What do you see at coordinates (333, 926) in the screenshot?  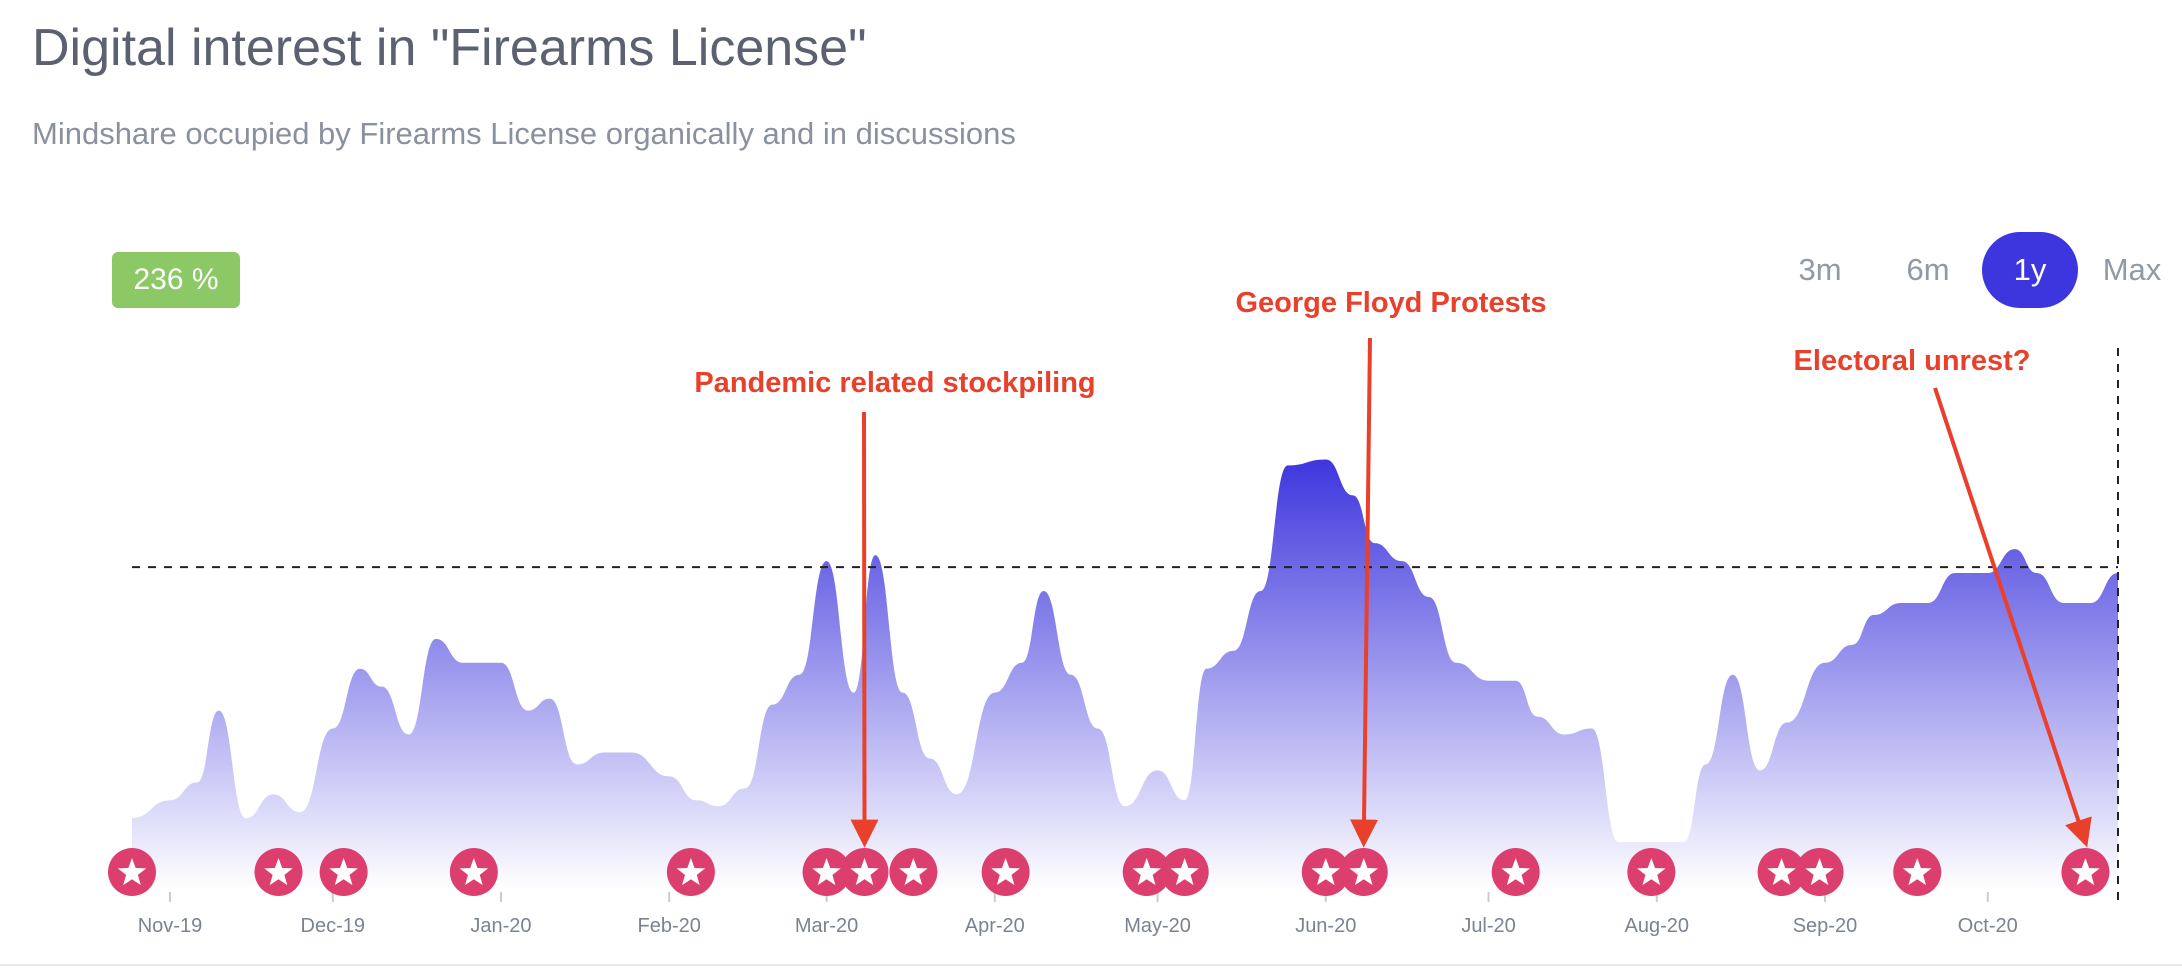 I see `x-tick-label: Dec-19` at bounding box center [333, 926].